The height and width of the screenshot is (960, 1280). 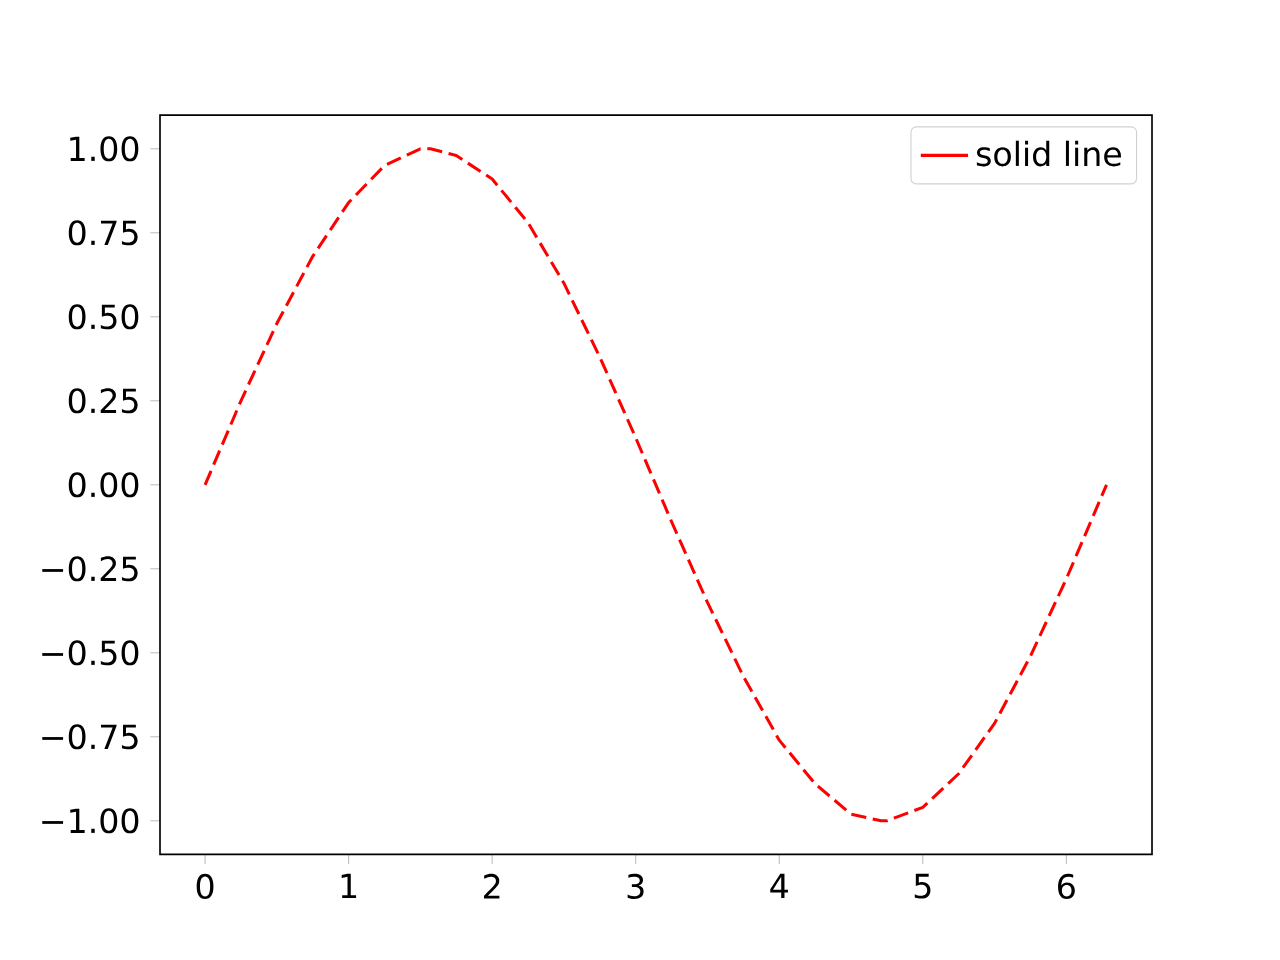 I want to click on y-tick-label: 0.25, so click(x=103, y=401).